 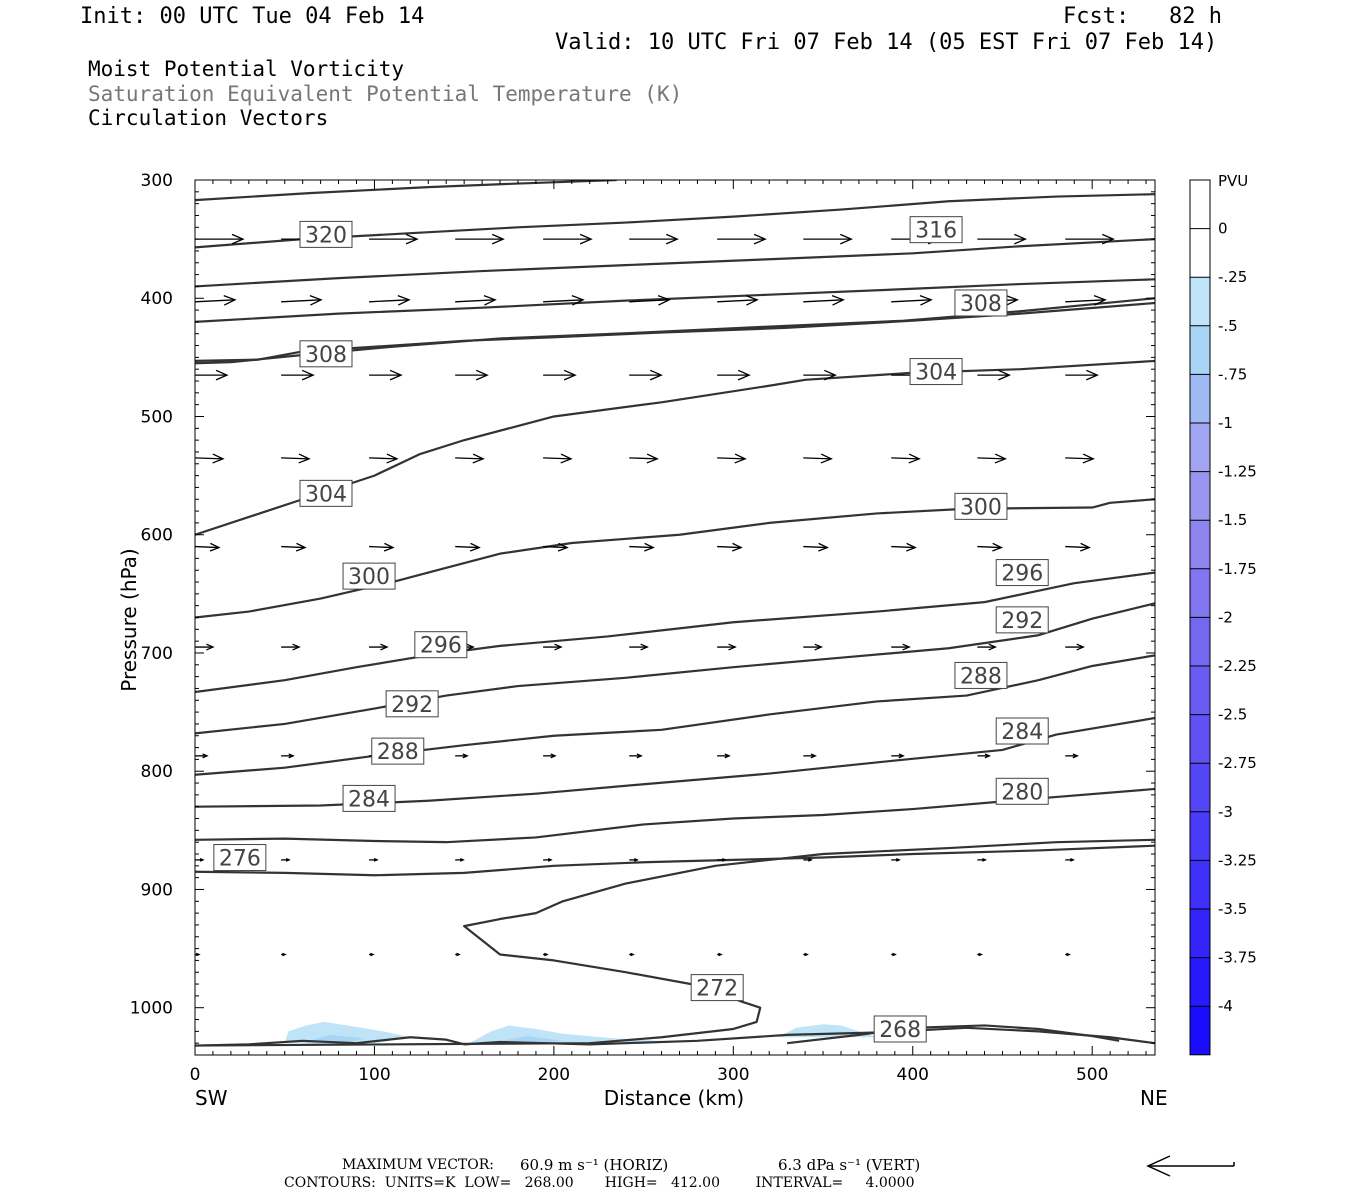 I want to click on endpoint-left: SW, so click(x=211, y=1098).